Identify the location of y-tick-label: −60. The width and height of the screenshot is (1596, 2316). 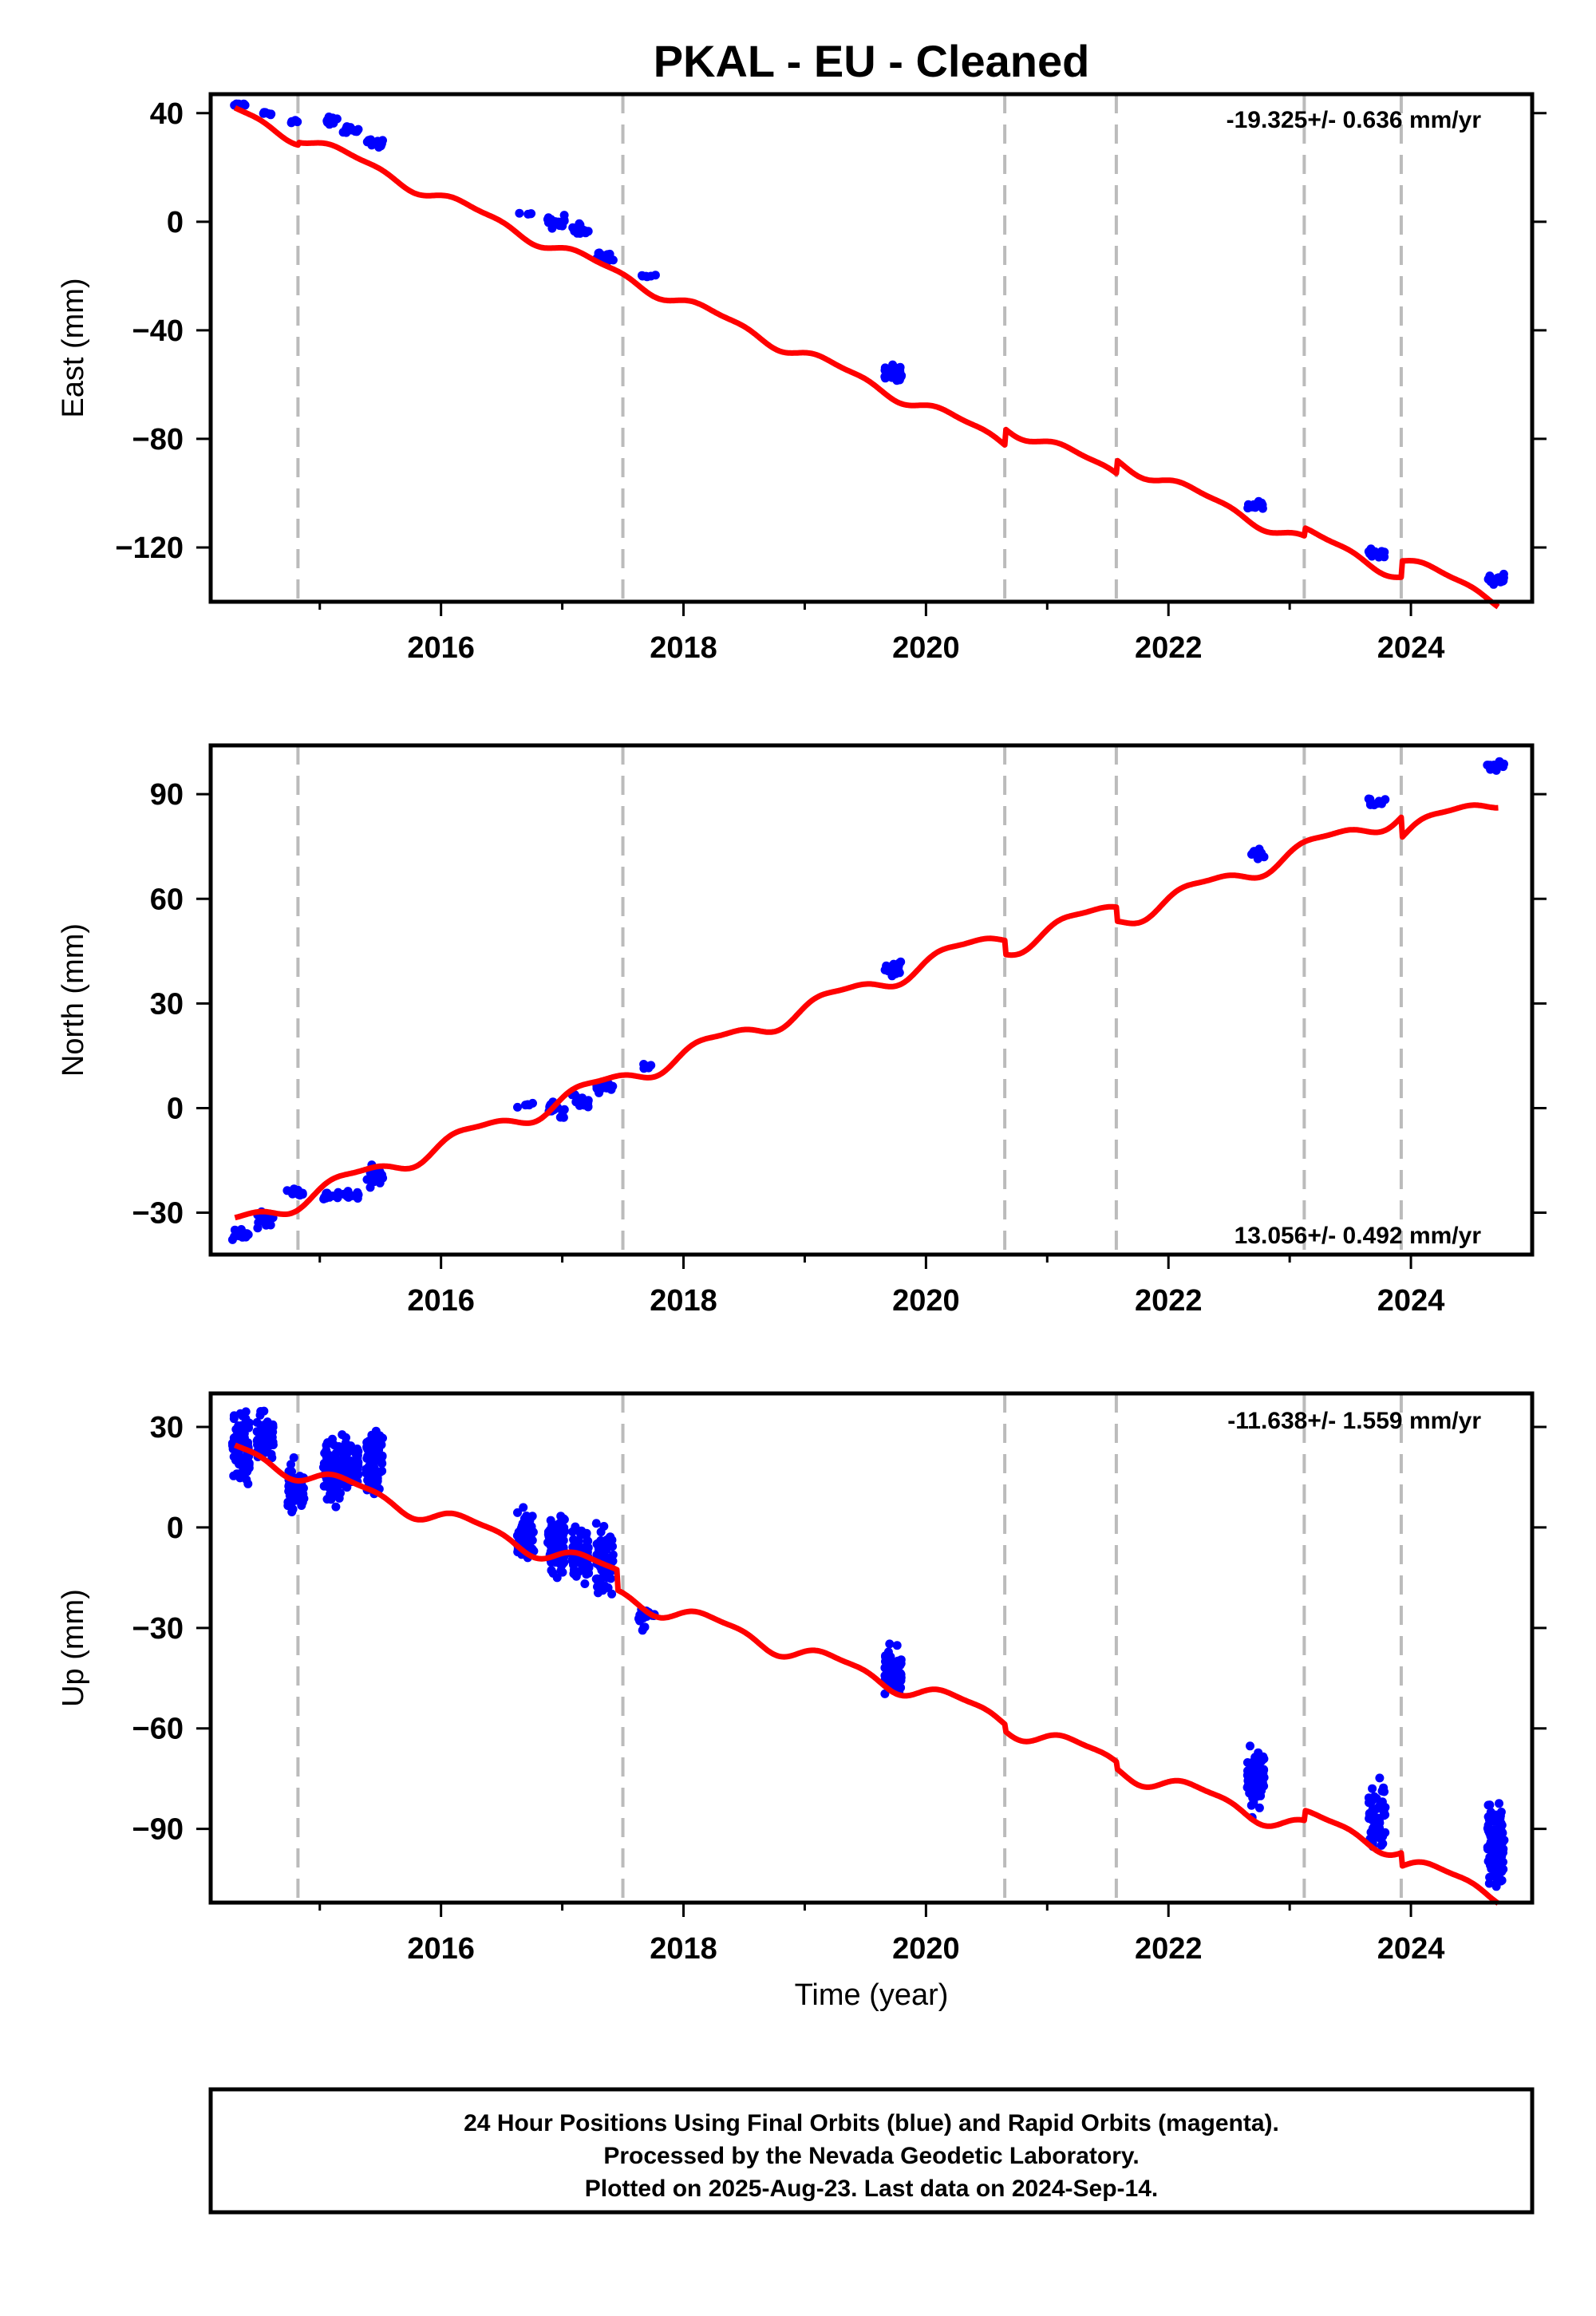
(158, 1729).